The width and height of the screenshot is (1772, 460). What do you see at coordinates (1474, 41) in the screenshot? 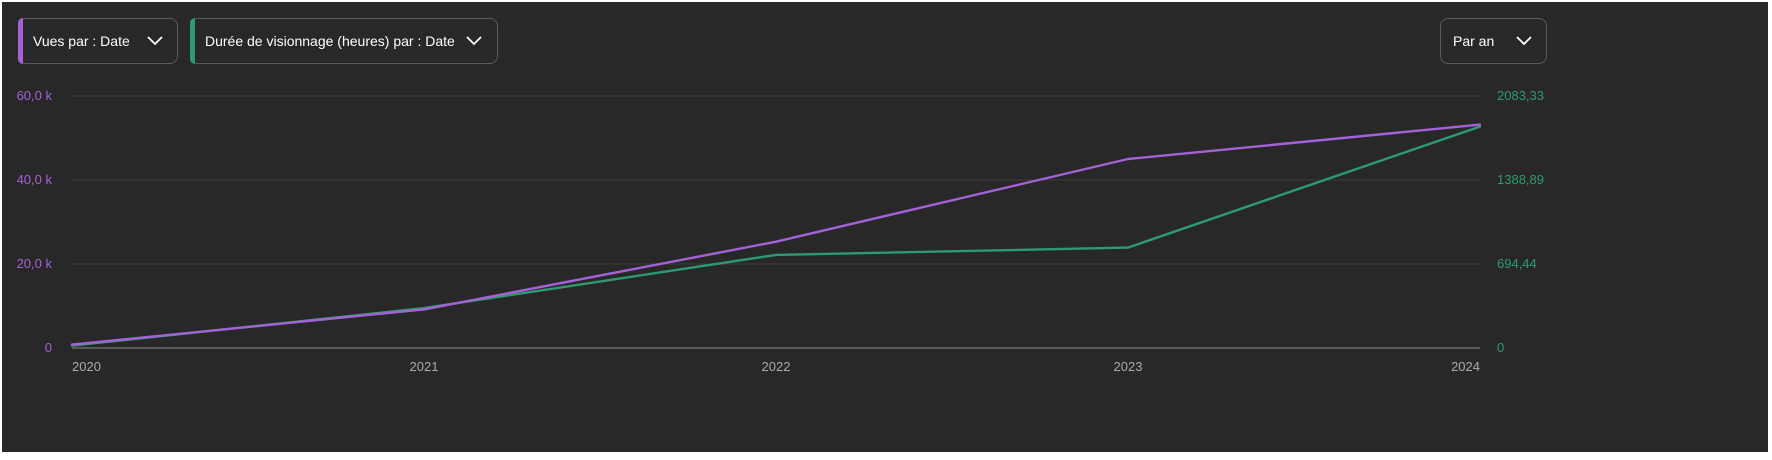
I see `period-label: Par an` at bounding box center [1474, 41].